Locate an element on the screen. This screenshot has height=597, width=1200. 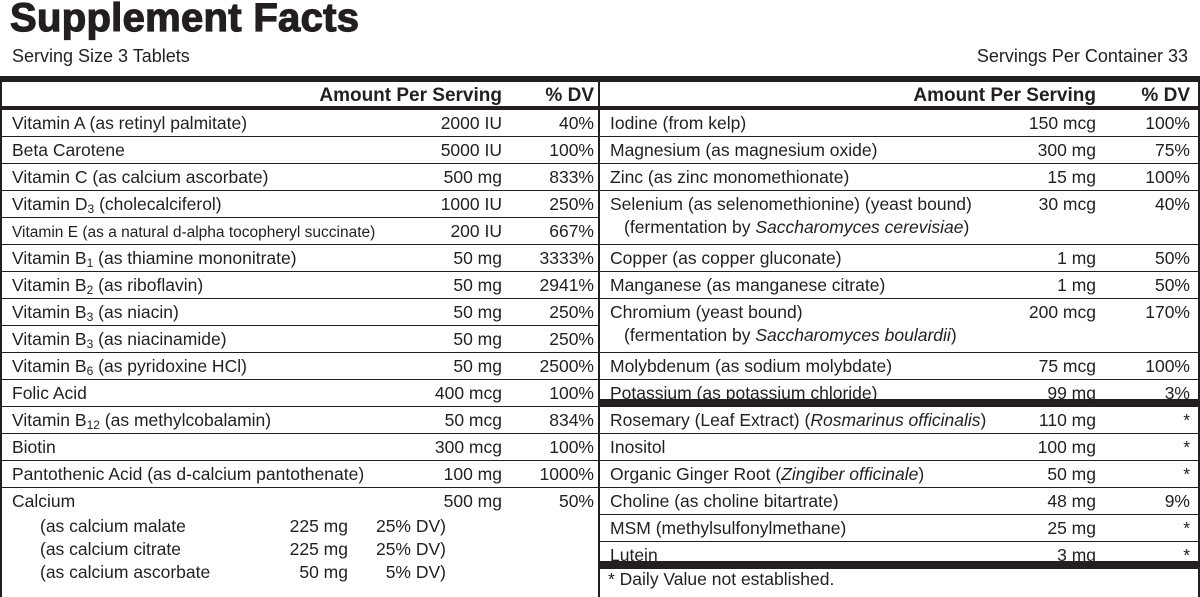
nutrient-row: Vitamin B6 (as pyridoxine HCl) 50 mg 2500% is located at coordinates (300, 366).